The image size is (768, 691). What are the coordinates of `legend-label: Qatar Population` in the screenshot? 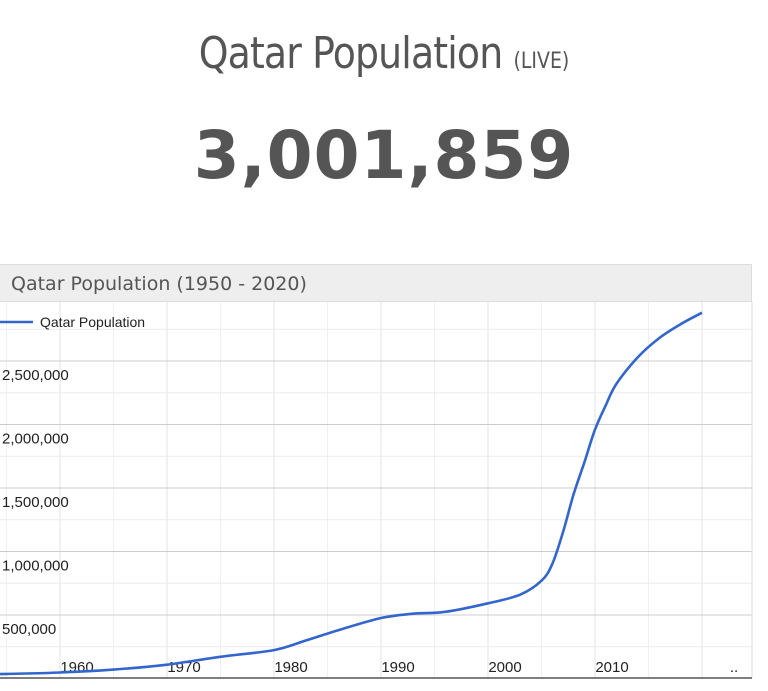 It's located at (92, 322).